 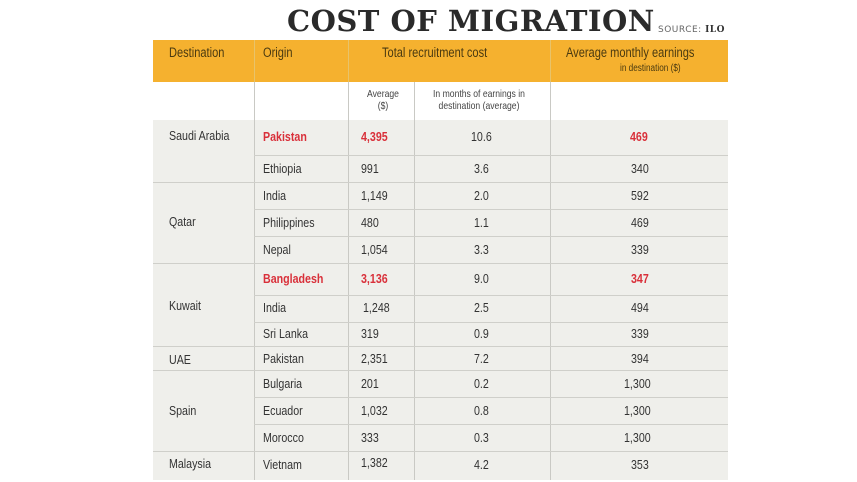 What do you see at coordinates (640, 464) in the screenshot?
I see `earnings-cell: 353` at bounding box center [640, 464].